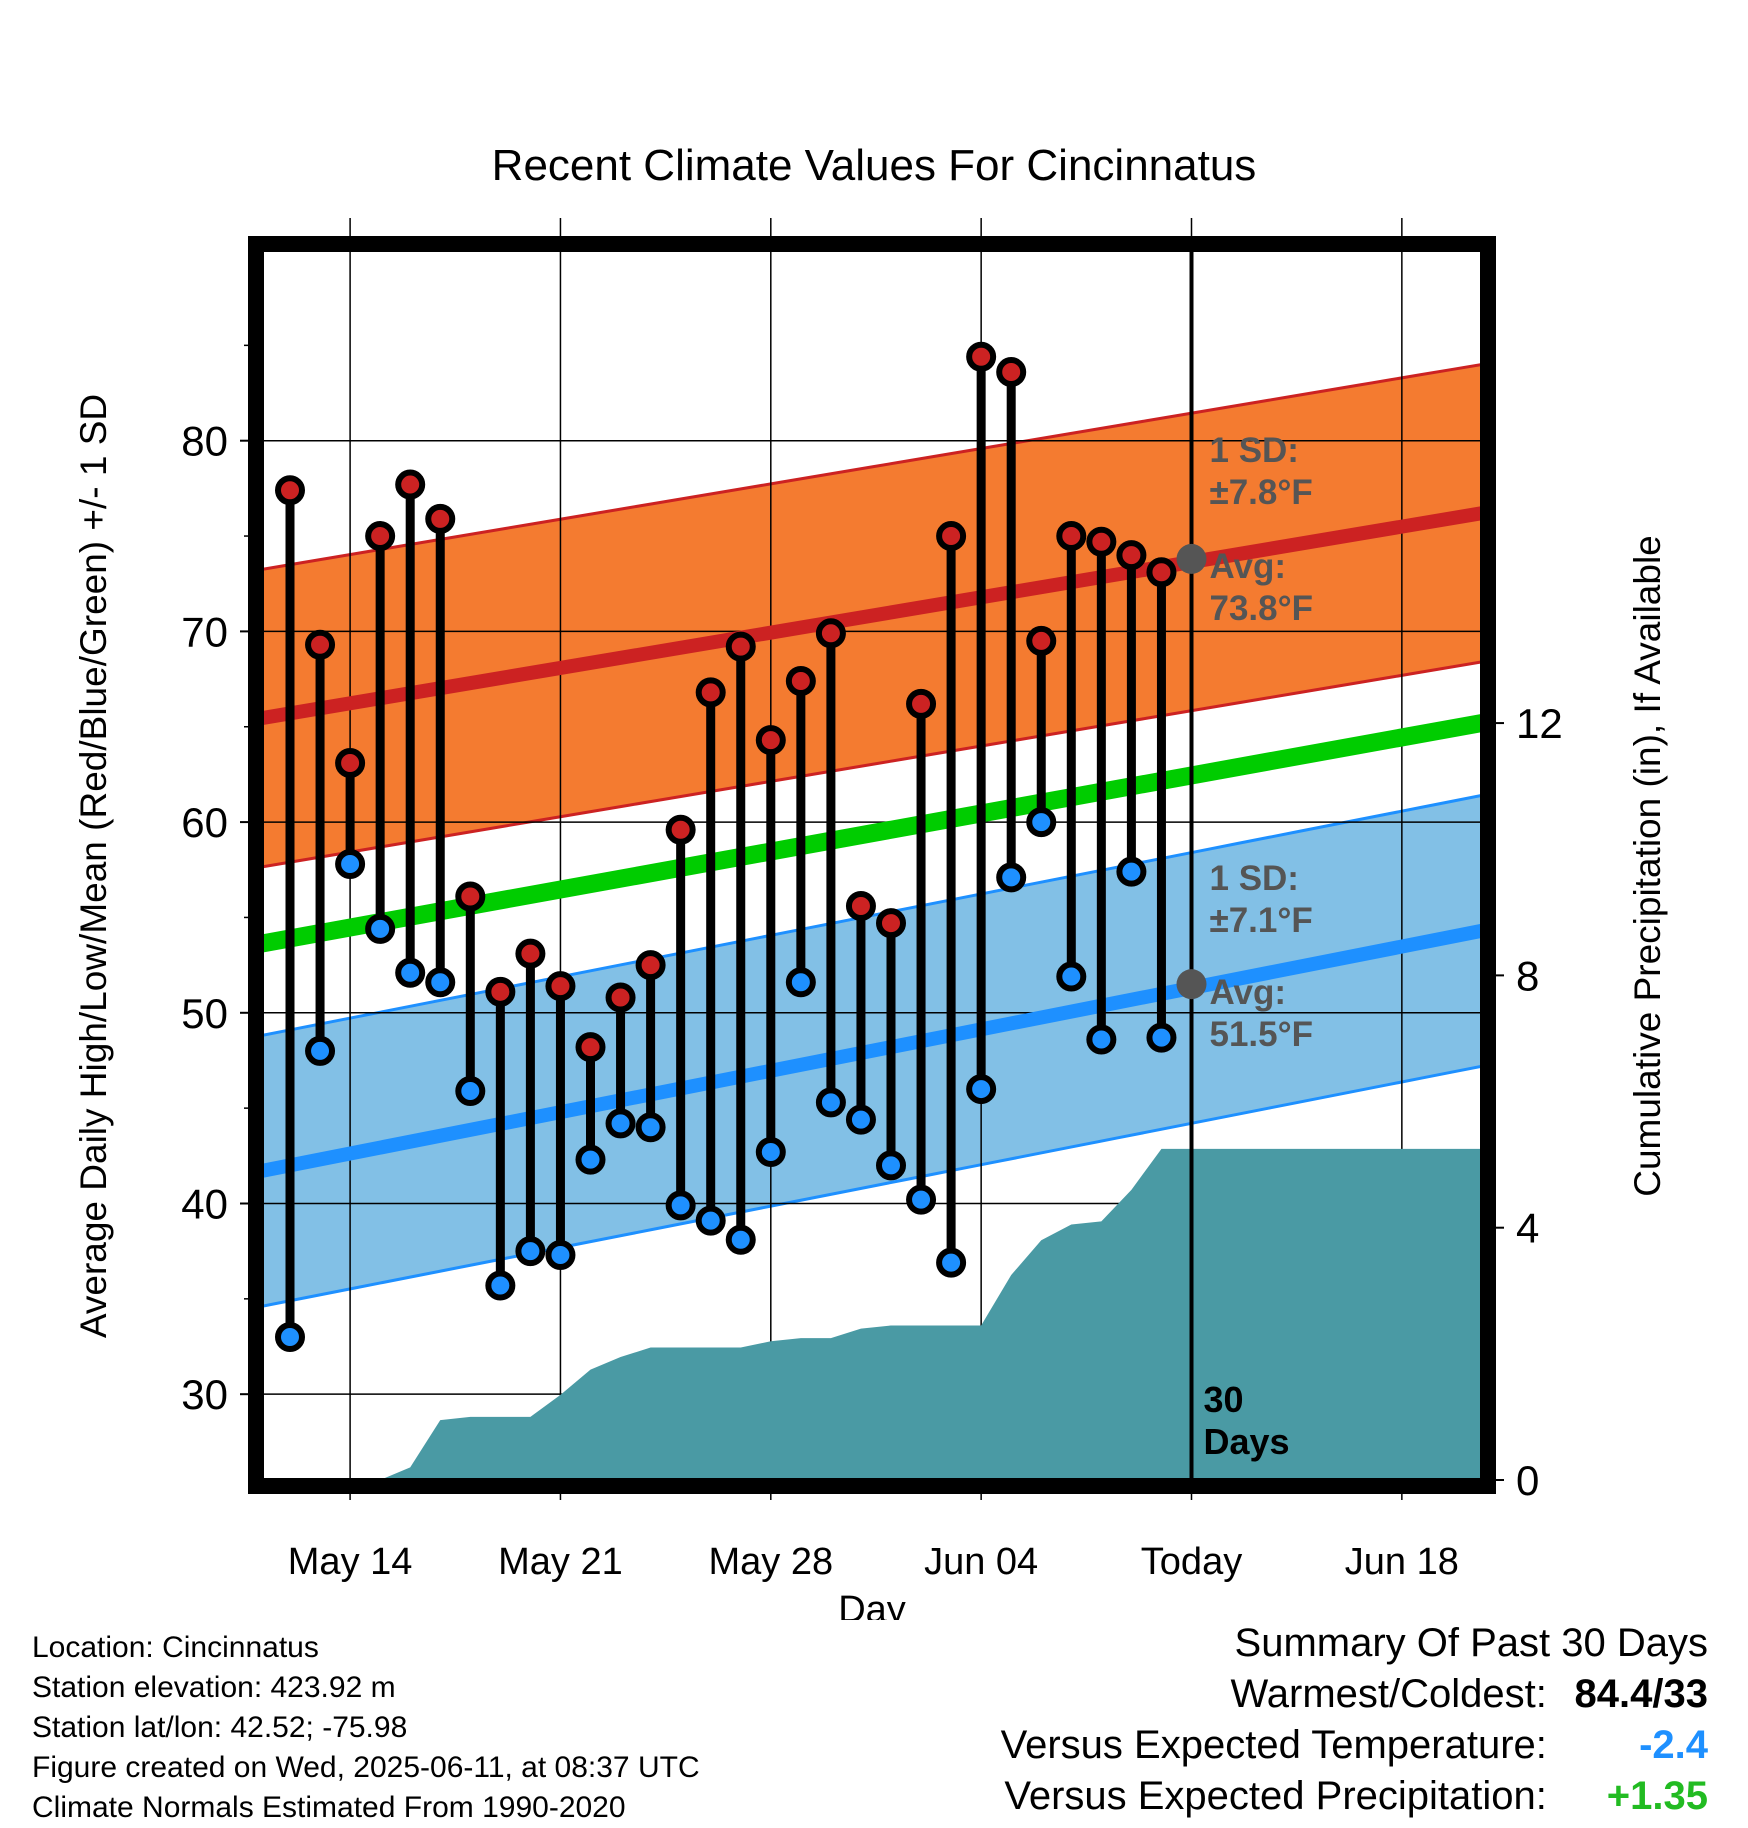 The width and height of the screenshot is (1748, 1828). What do you see at coordinates (1262, 608) in the screenshot?
I see `high-avg-value: 73.8°F` at bounding box center [1262, 608].